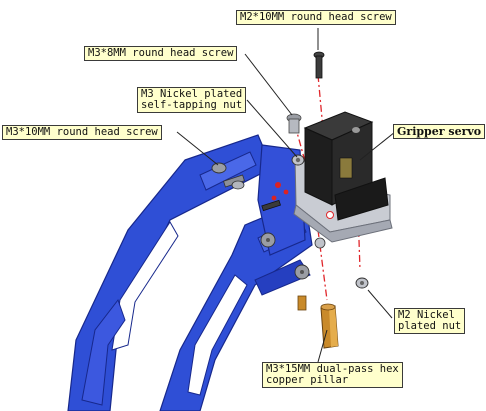 This screenshot has width=486, height=411. I want to click on callout-m3-8-screw-text: M3*8MM round head screw, so click(161, 53).